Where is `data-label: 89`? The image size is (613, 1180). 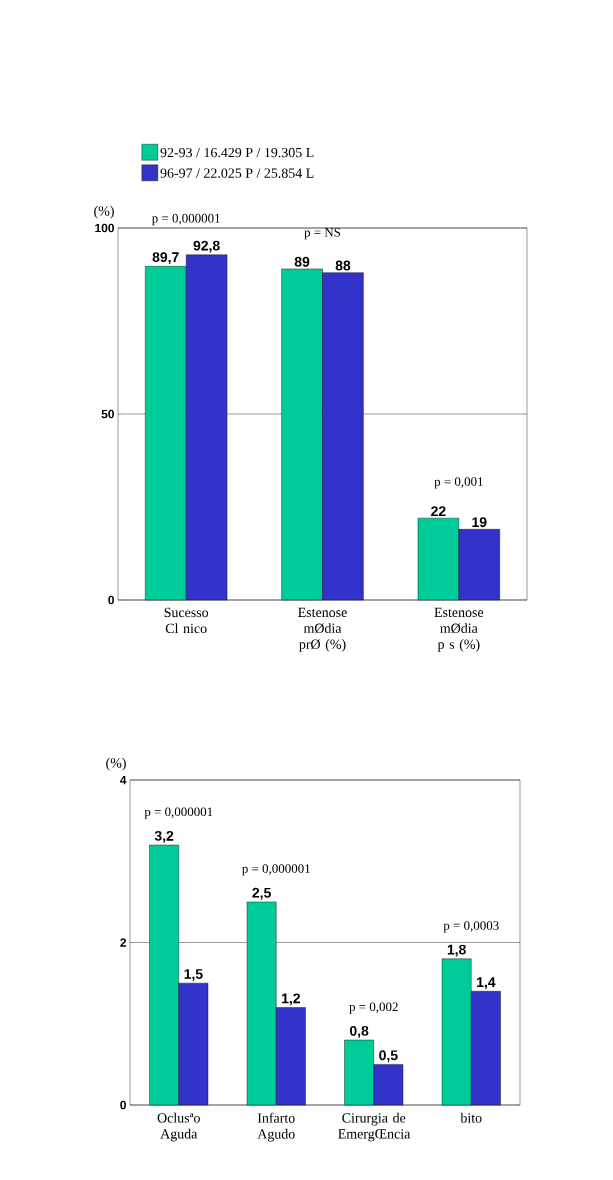
data-label: 89 is located at coordinates (302, 261).